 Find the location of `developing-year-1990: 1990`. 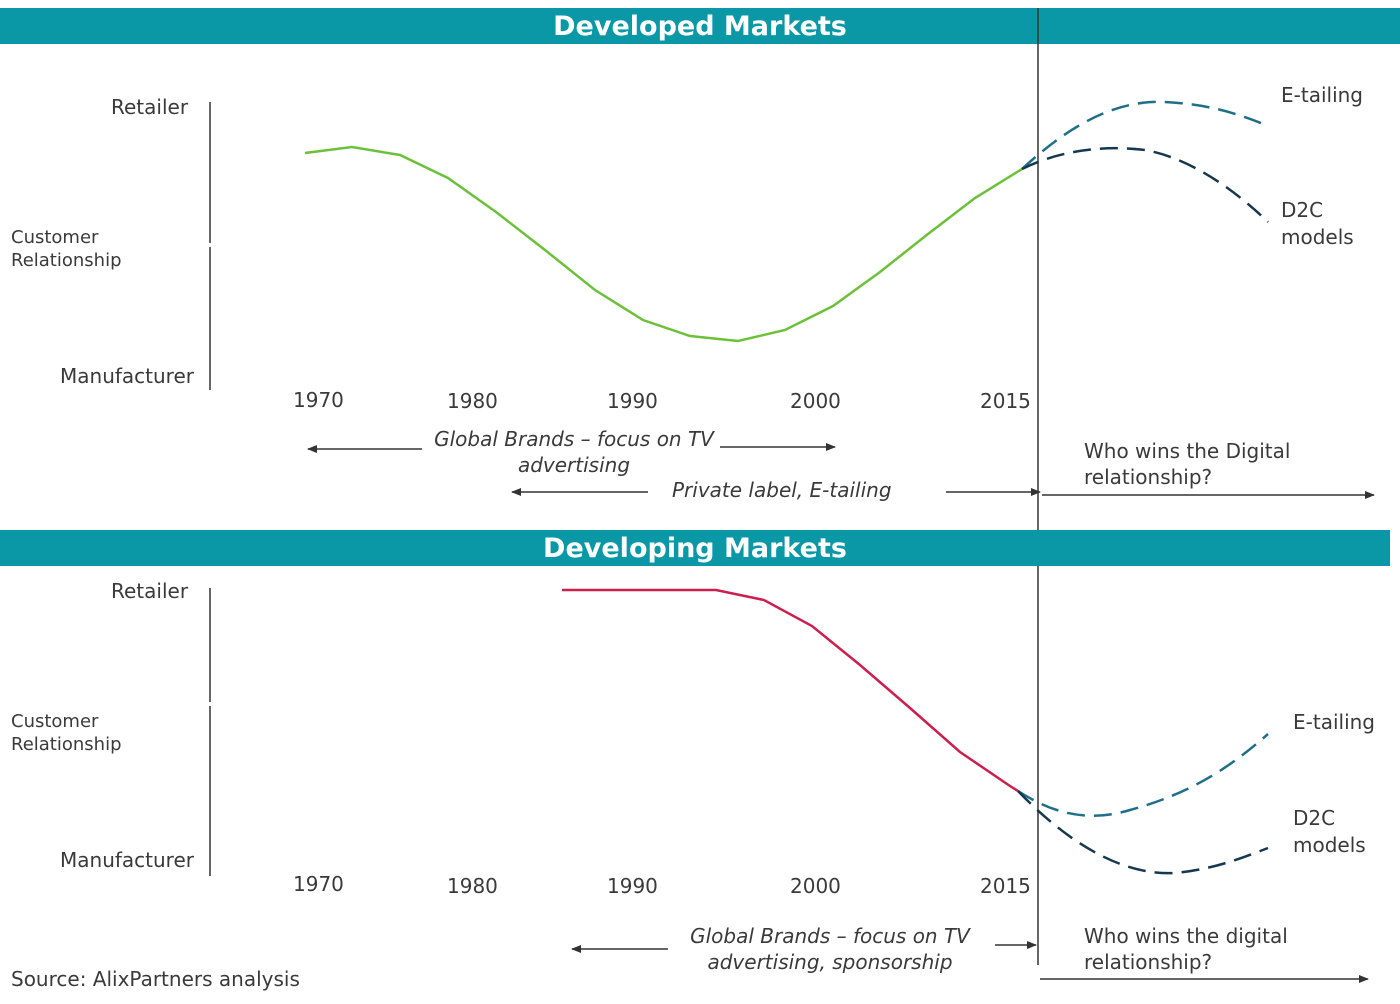

developing-year-1990: 1990 is located at coordinates (632, 886).